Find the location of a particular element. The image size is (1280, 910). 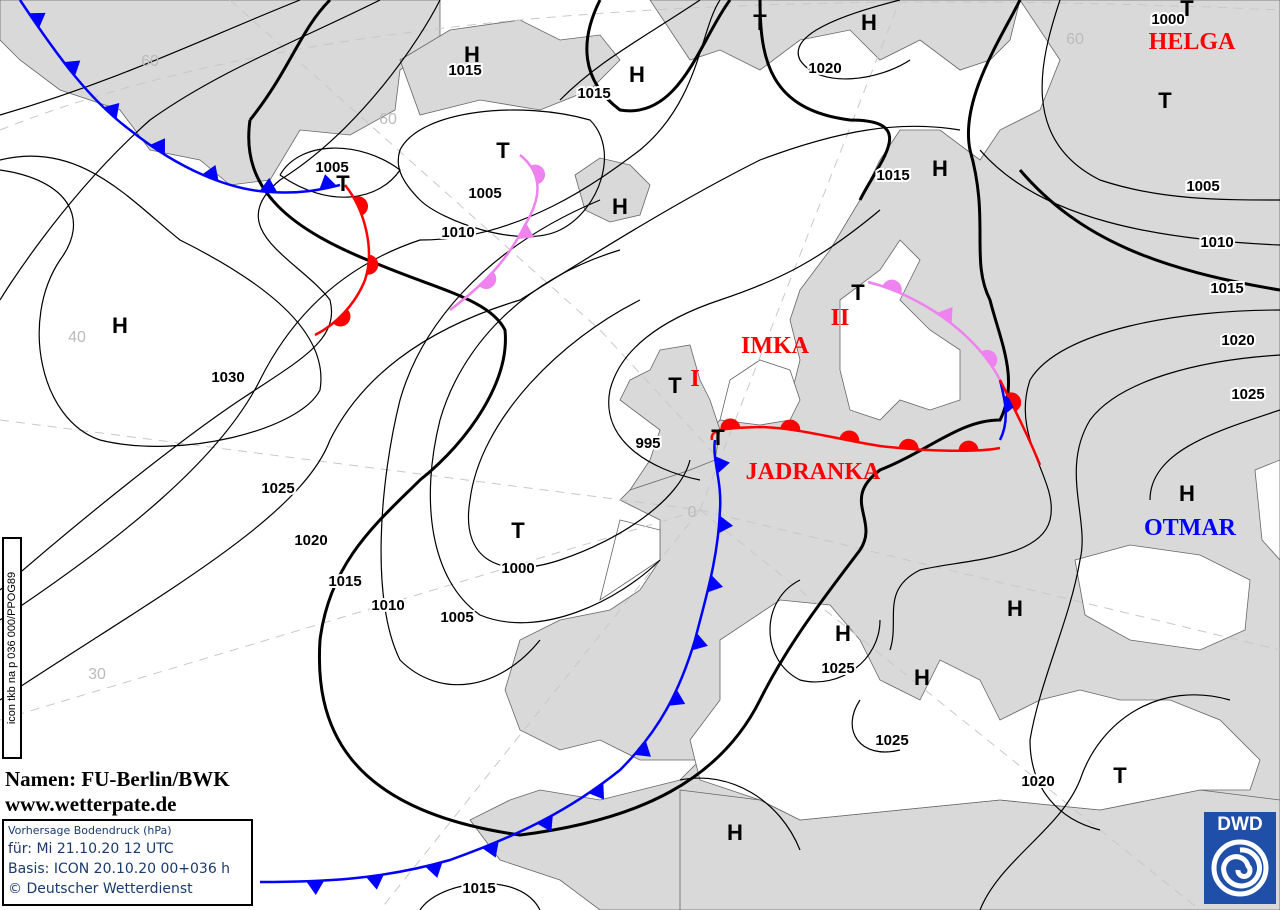

northern-land-top is located at coordinates (835, 35).